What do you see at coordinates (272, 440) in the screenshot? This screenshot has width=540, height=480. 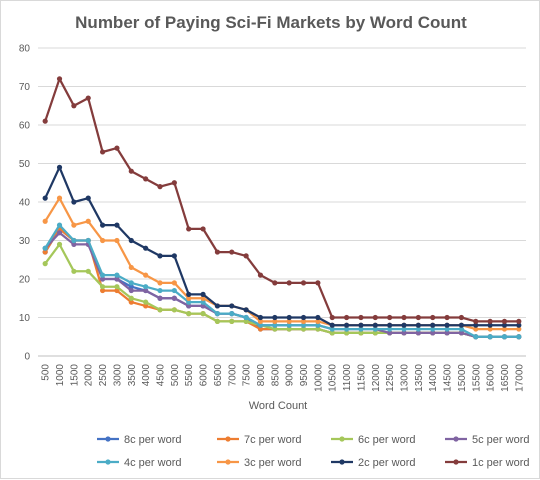 I see `legend-label: 7c per word` at bounding box center [272, 440].